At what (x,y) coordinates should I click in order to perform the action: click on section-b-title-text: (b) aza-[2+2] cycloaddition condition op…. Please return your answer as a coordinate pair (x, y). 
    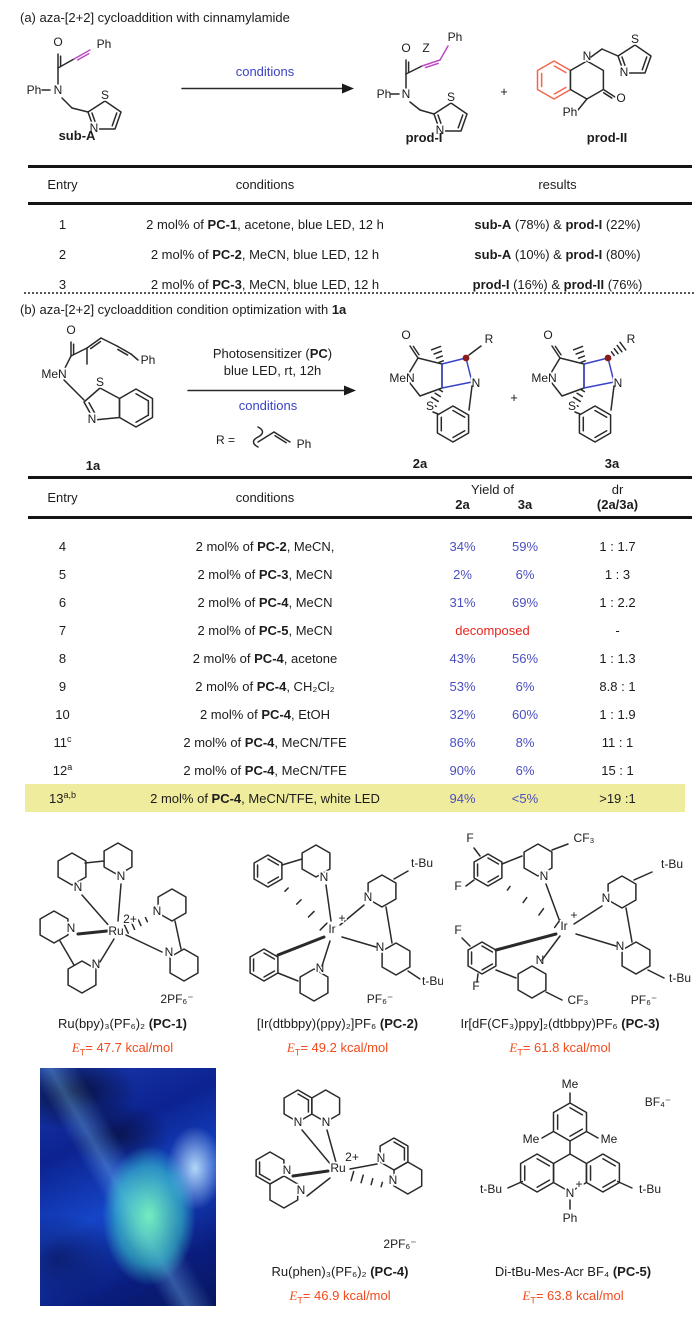
    Looking at the image, I should click on (176, 309).